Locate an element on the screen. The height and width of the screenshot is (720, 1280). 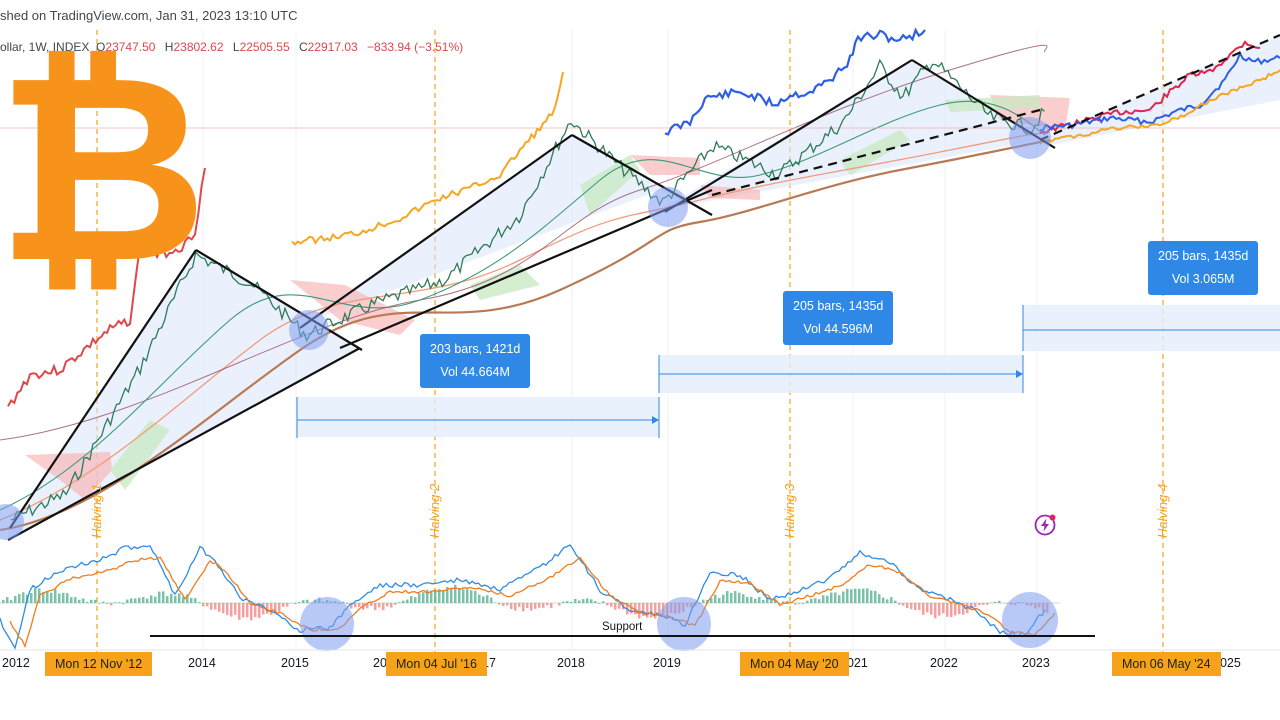
open-value: 23747.50 is located at coordinates (130, 47).